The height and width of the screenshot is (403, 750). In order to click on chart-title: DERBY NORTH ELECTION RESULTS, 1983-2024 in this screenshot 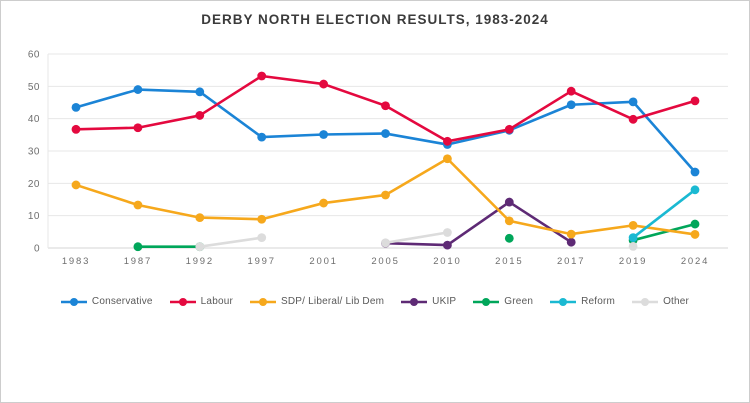, I will do `click(375, 19)`.